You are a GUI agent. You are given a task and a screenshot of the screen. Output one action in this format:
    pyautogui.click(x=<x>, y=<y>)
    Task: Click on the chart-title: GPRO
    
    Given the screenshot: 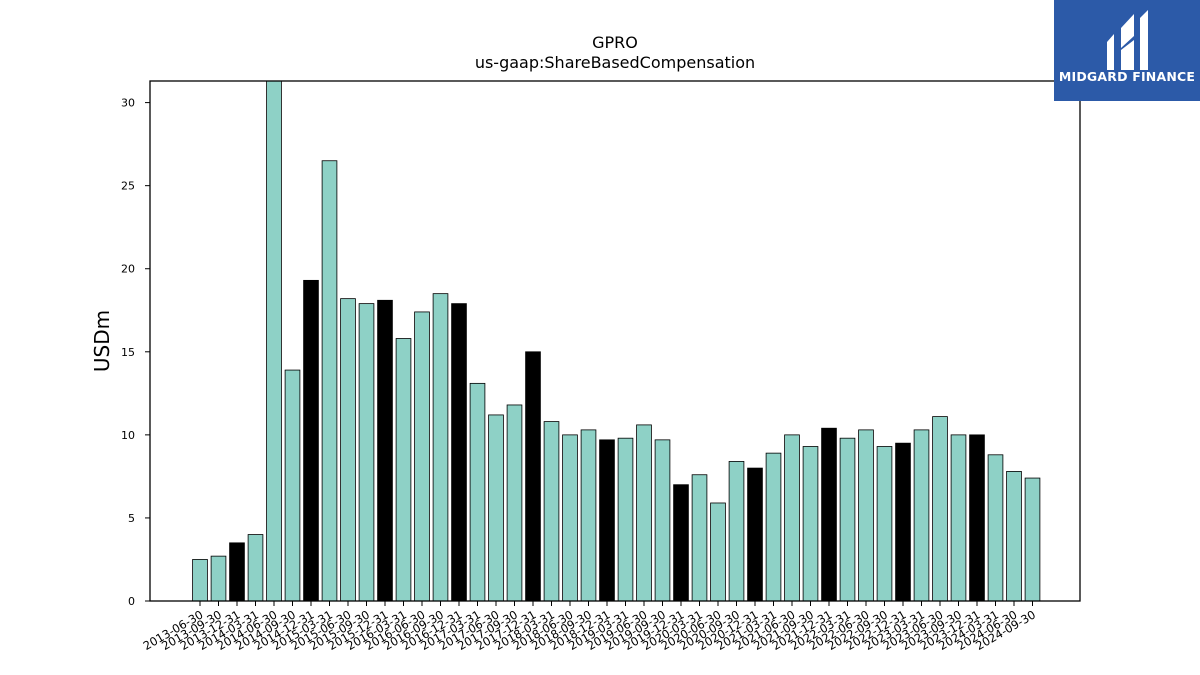 What is the action you would take?
    pyautogui.click(x=615, y=42)
    